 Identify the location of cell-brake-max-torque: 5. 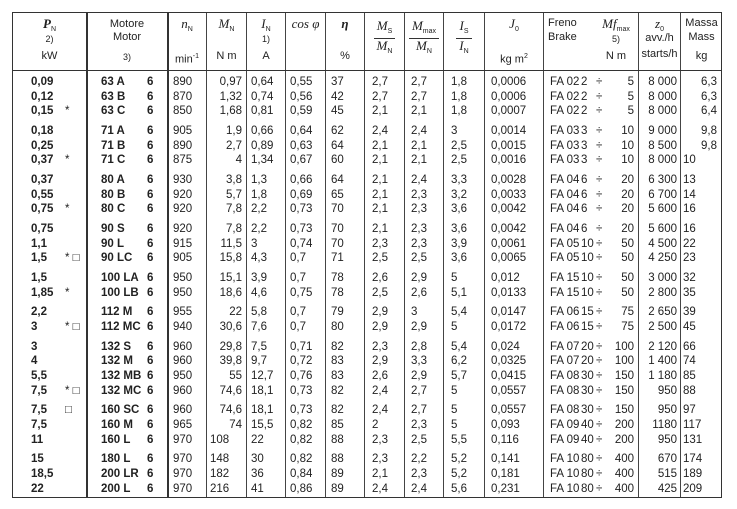
(630, 111).